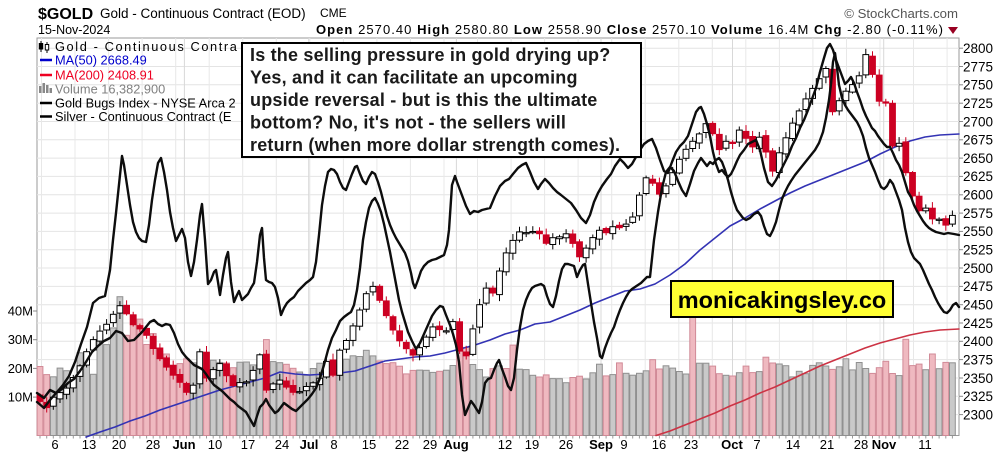 Image resolution: width=1004 pixels, height=458 pixels. What do you see at coordinates (978, 195) in the screenshot?
I see `svg-text: 2600` at bounding box center [978, 195].